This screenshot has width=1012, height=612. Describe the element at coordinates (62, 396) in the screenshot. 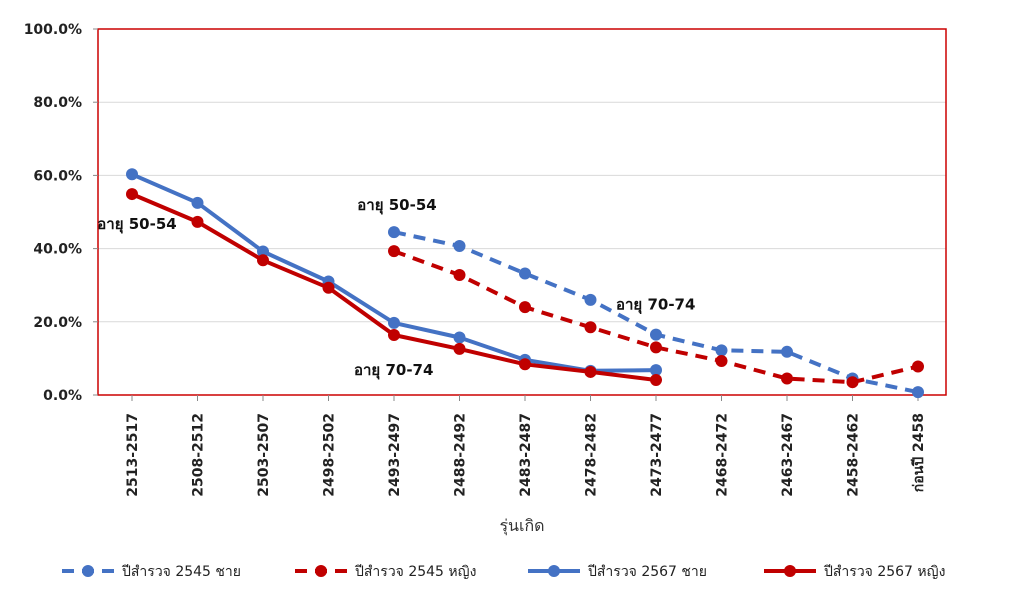

I see `y-tick-label: 0.0%` at that location.